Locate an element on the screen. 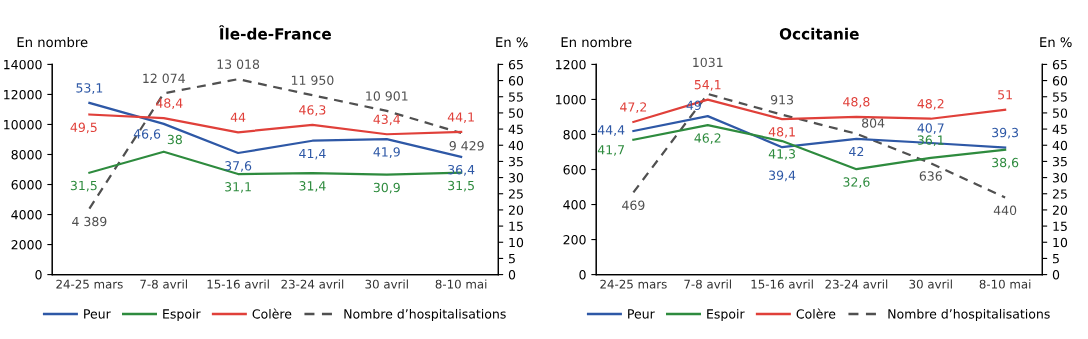  data-label: 48,1 is located at coordinates (781, 132).